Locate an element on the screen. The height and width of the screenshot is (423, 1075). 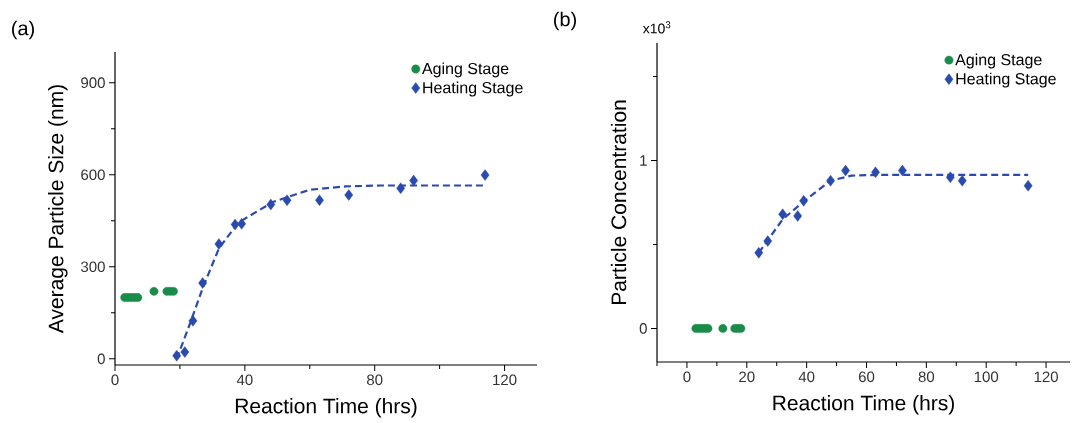
y-axis-title: Average Particle Size (nm) is located at coordinates (58, 209).